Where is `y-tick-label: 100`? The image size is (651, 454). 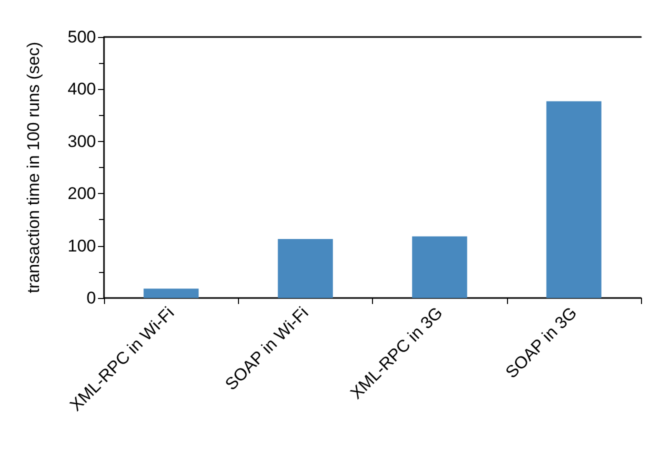 y-tick-label: 100 is located at coordinates (82, 246).